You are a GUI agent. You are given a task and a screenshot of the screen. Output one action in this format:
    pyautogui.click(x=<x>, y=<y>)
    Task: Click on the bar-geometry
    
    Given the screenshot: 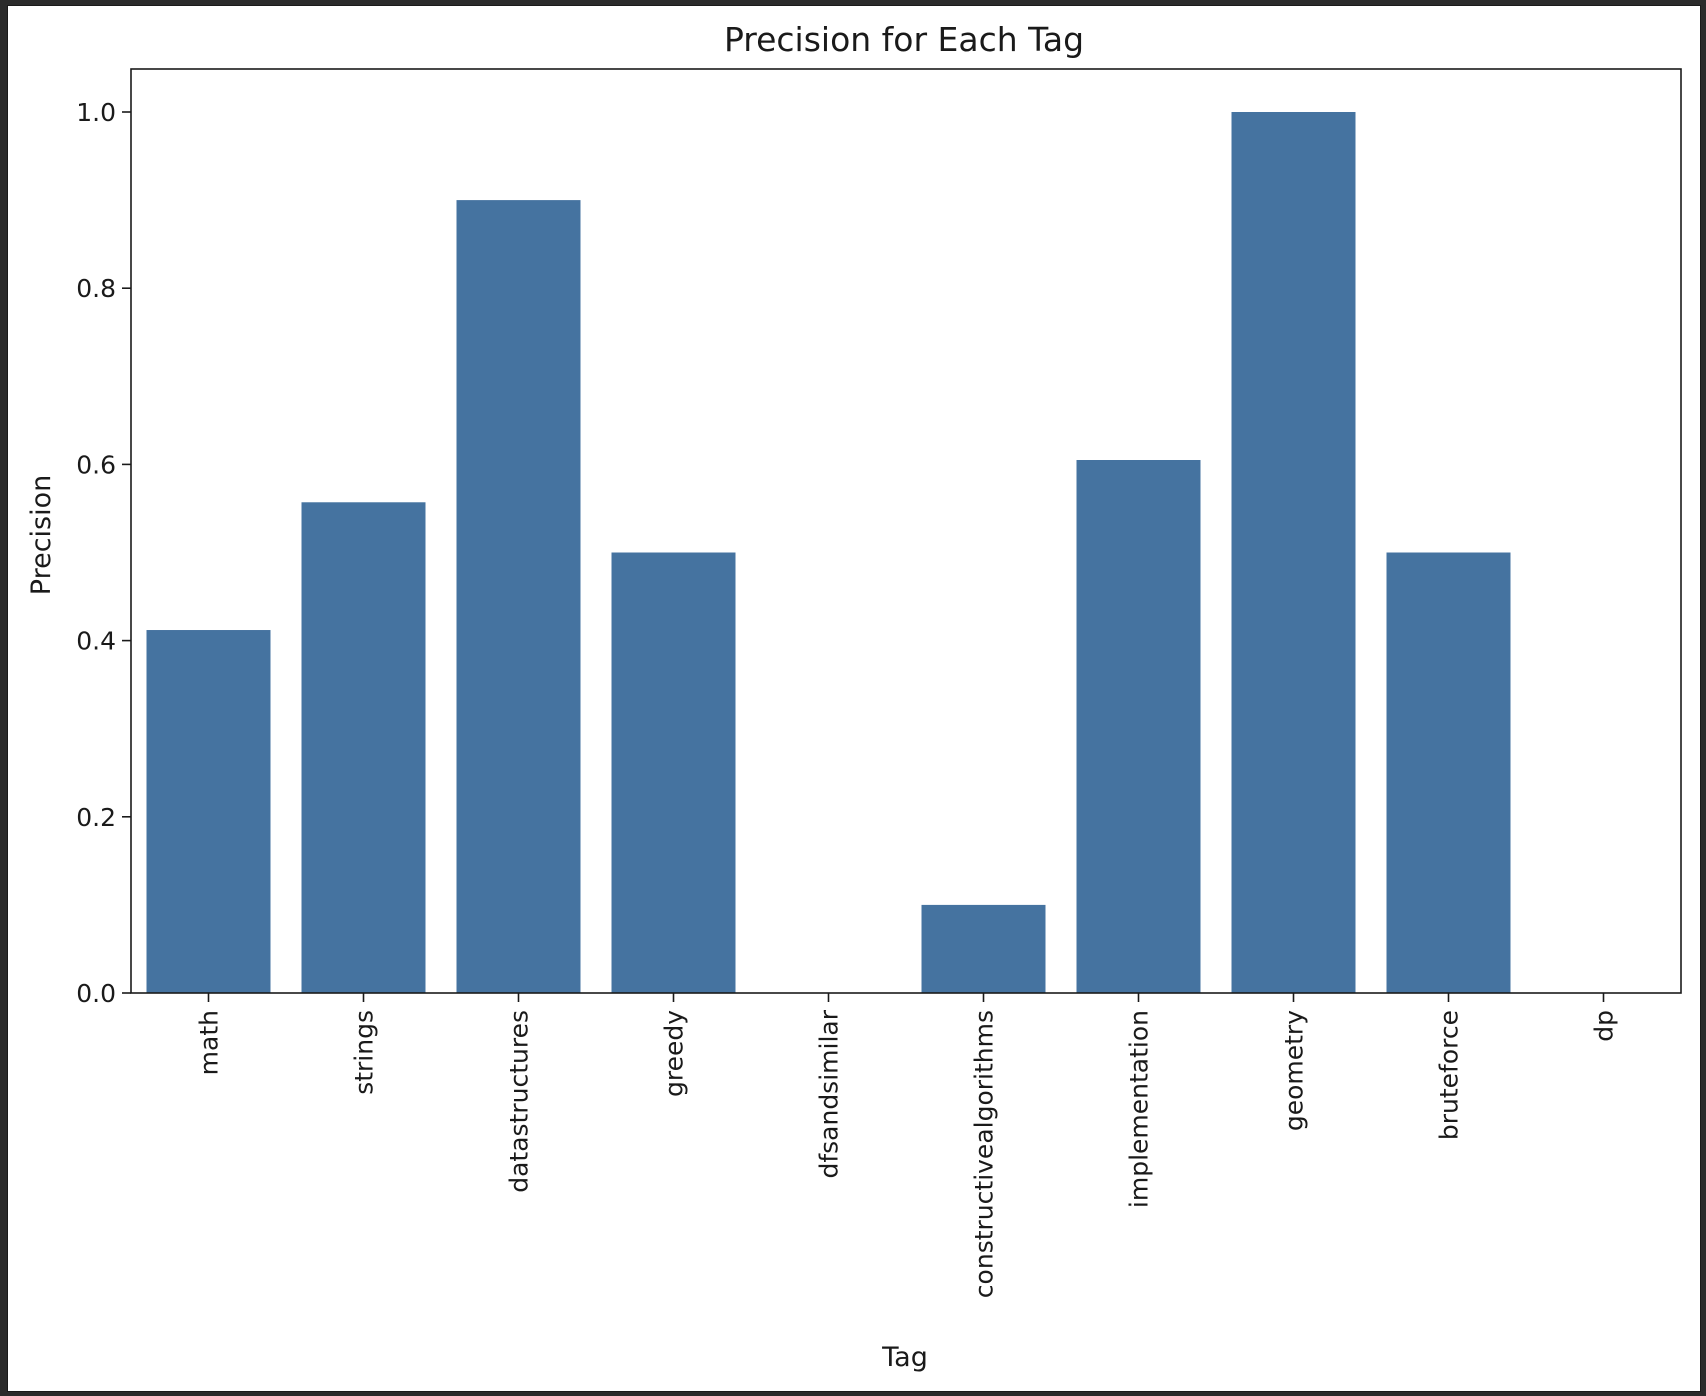 What is the action you would take?
    pyautogui.click(x=1293, y=552)
    